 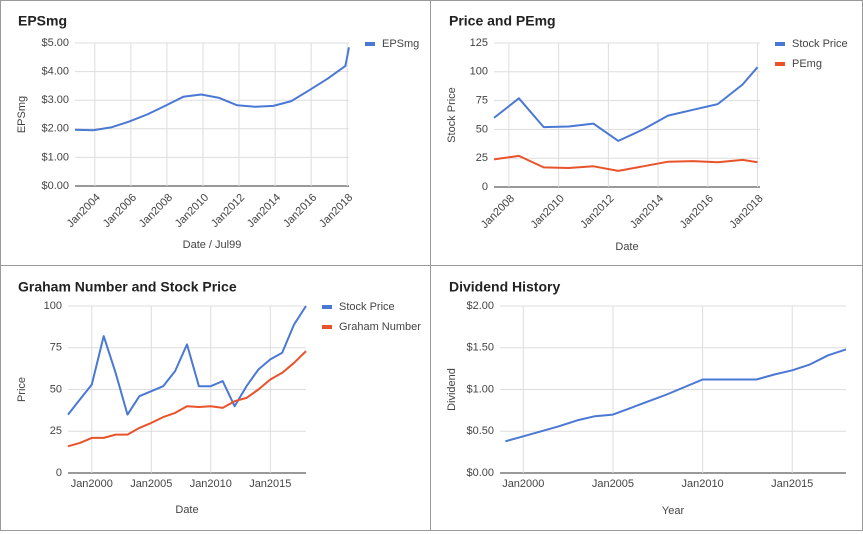 What do you see at coordinates (400, 44) in the screenshot?
I see `legend-label: EPSmg` at bounding box center [400, 44].